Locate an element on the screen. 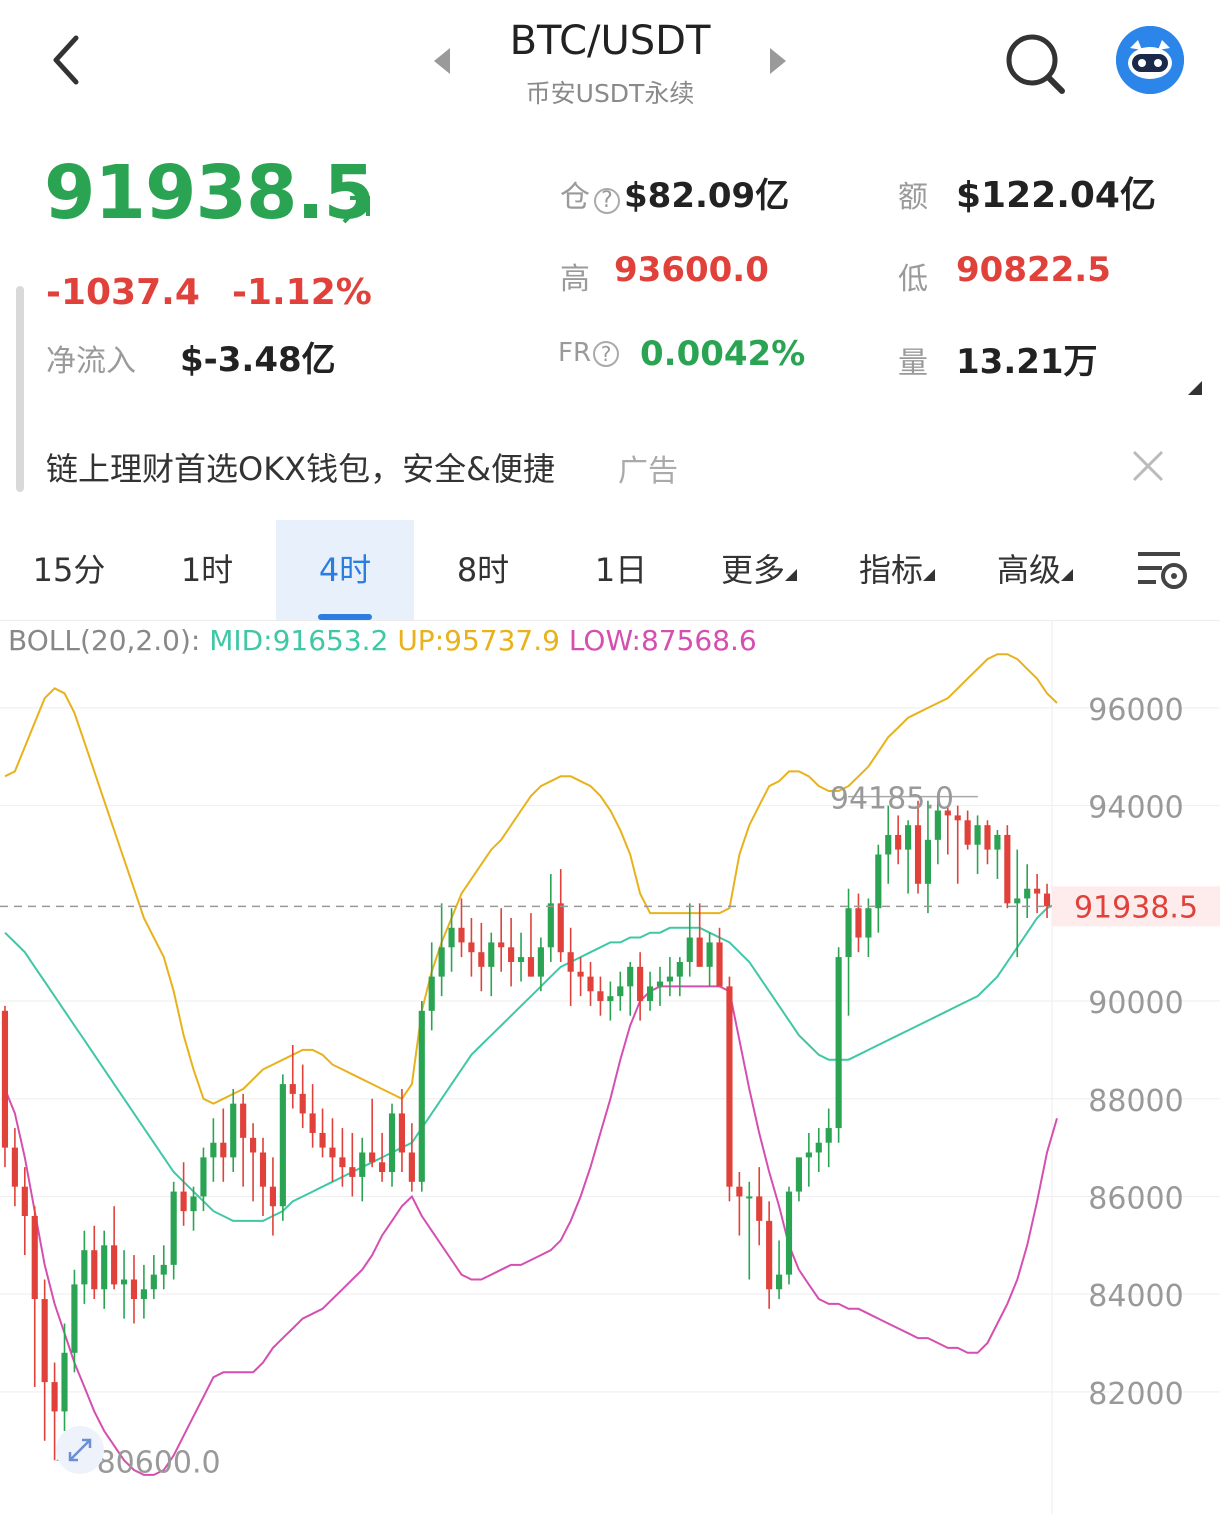 This screenshot has width=1220, height=1514. boll-low: LOW:87568.6 is located at coordinates (662, 640).